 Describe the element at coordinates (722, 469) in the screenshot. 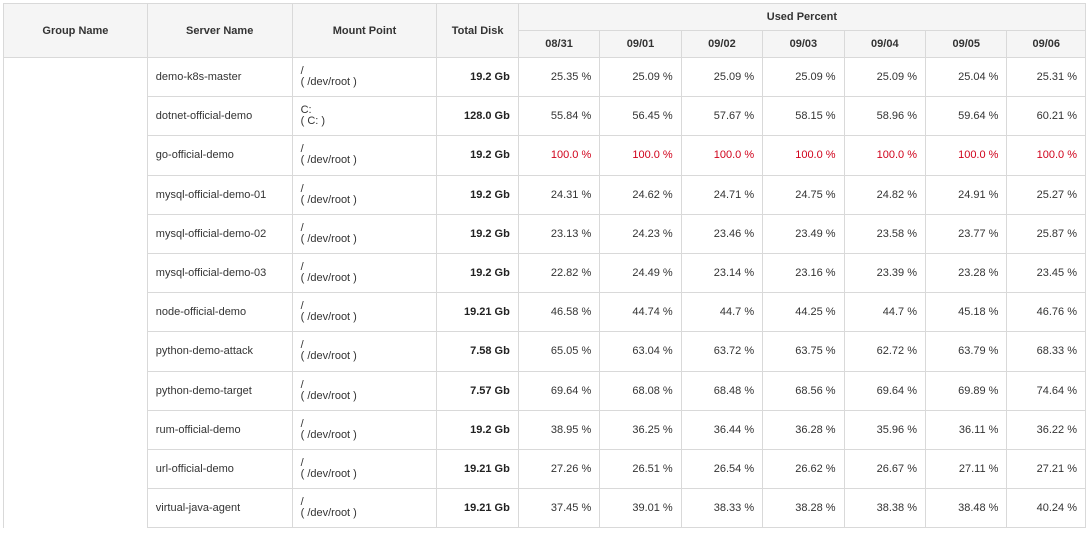

I see `used-percent-cell: 26.54 %` at that location.